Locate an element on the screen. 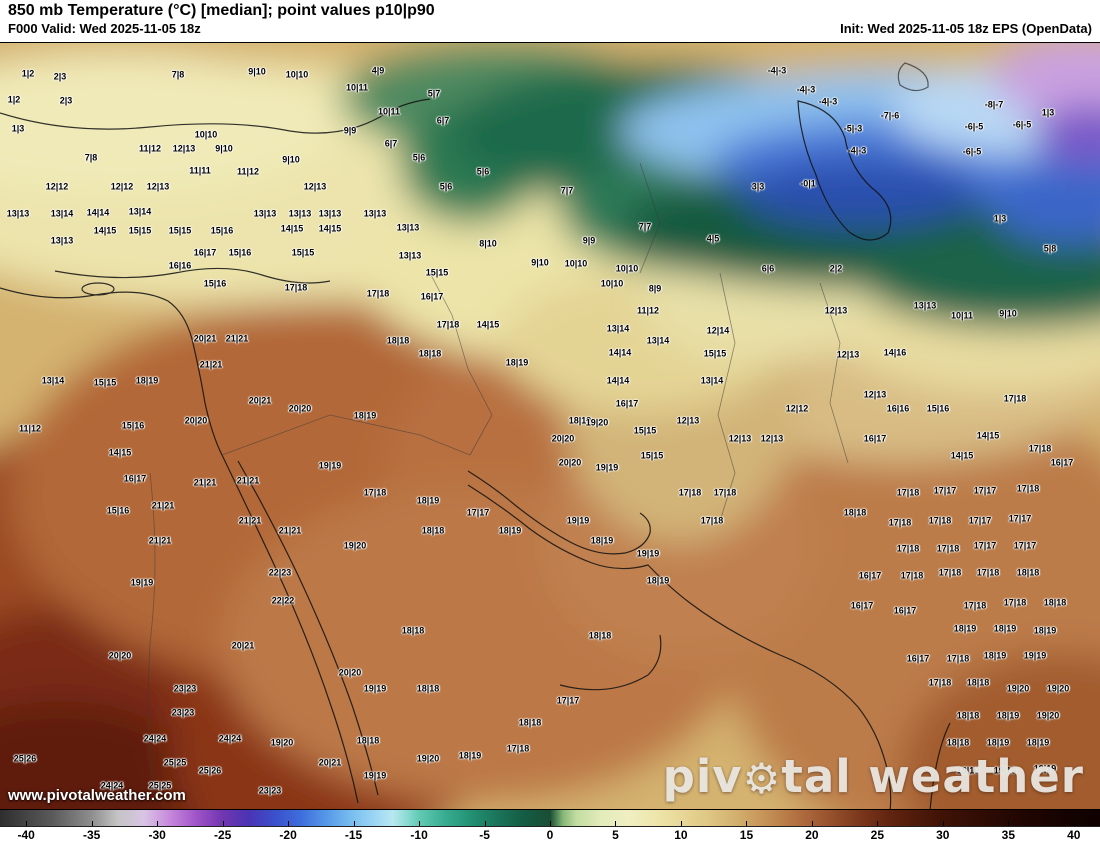 The image size is (1100, 850). point-value: 9|10 is located at coordinates (540, 262).